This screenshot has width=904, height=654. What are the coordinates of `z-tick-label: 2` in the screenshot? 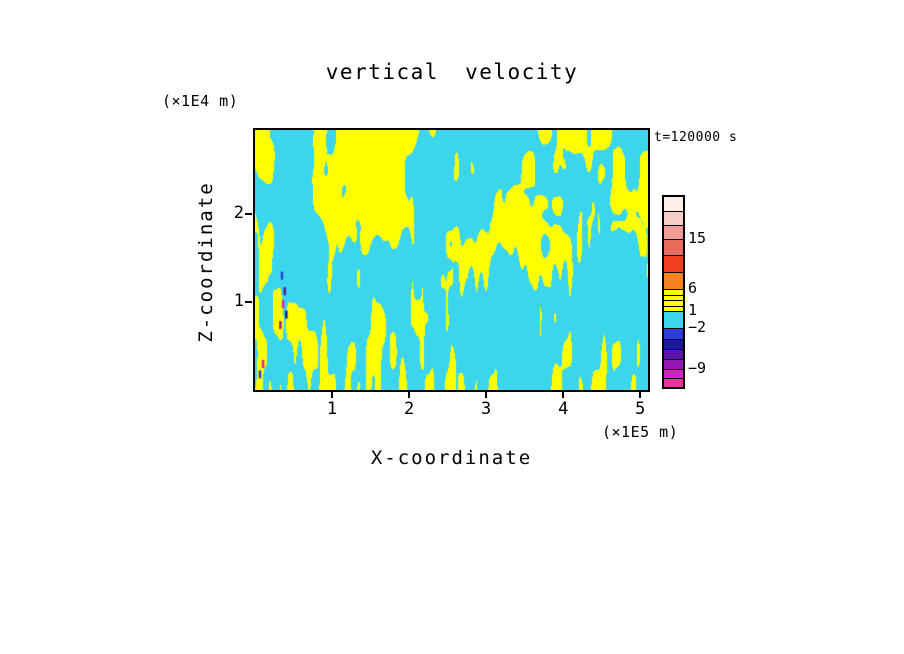 It's located at (238, 212).